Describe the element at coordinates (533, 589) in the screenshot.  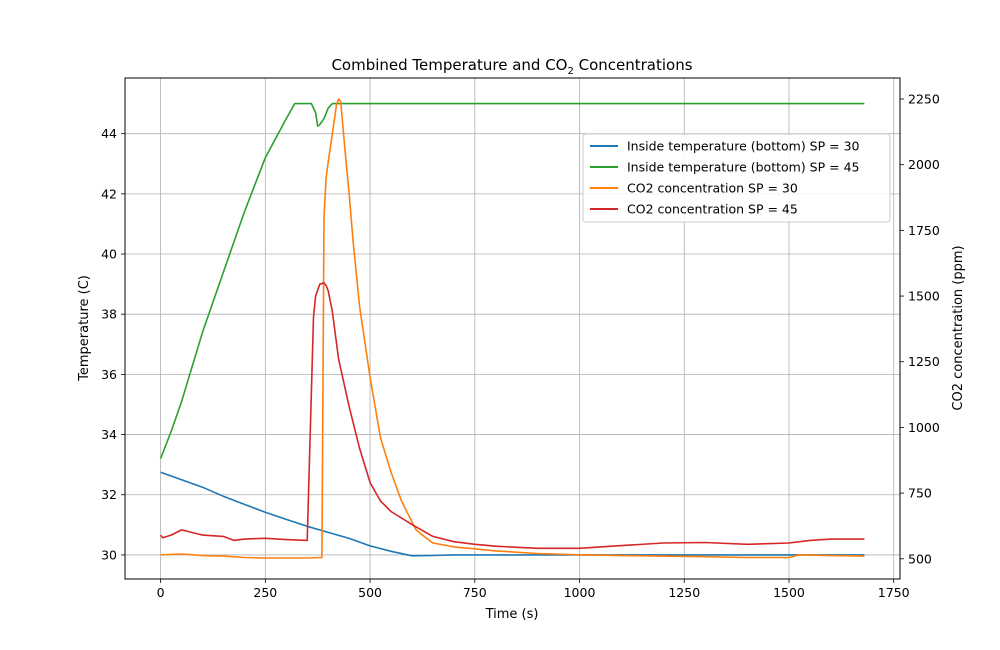
I see `x-axis: 0 250 500 750 1000 1250 1500 1750` at that location.